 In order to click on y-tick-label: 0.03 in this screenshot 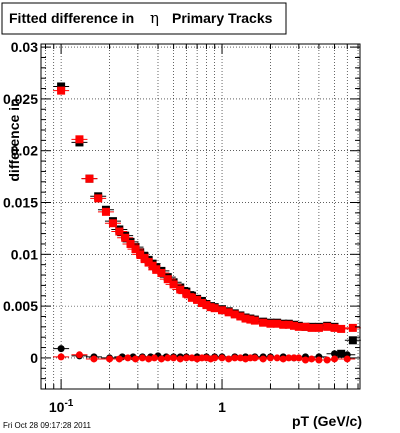, I will do `click(24, 47)`.